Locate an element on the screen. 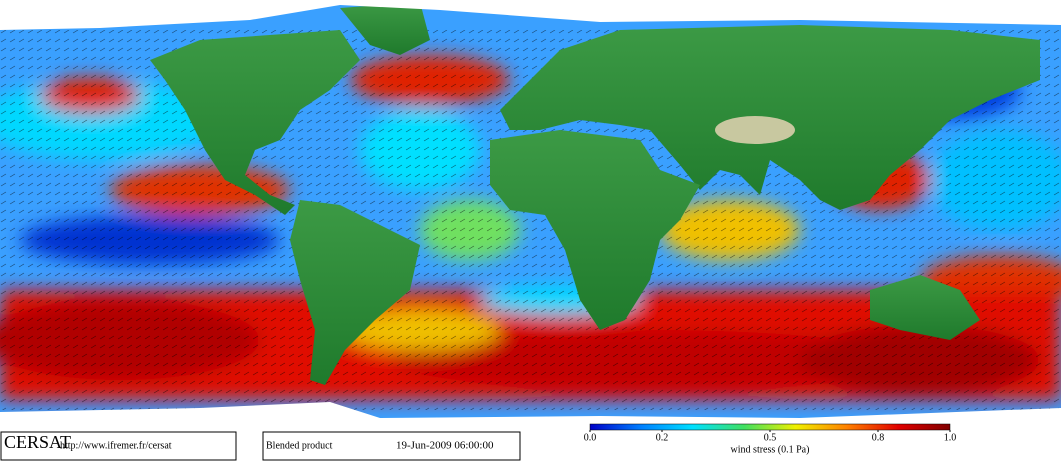 The height and width of the screenshot is (462, 1061). colorbar-tick-label: 0.0 is located at coordinates (590, 437).